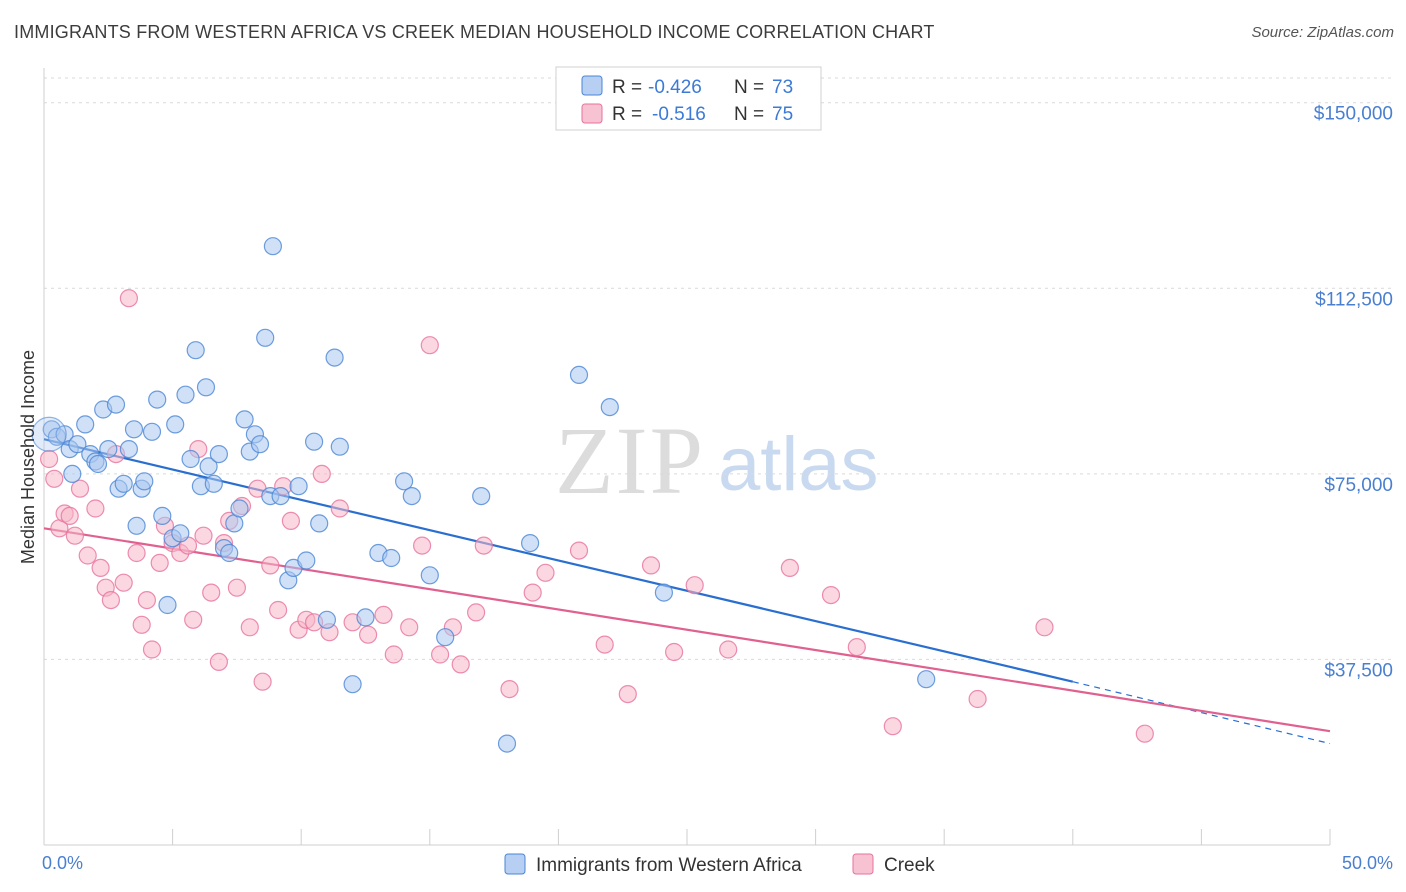 The width and height of the screenshot is (1406, 892). I want to click on y-tick-label: $37,500, so click(1358, 670).